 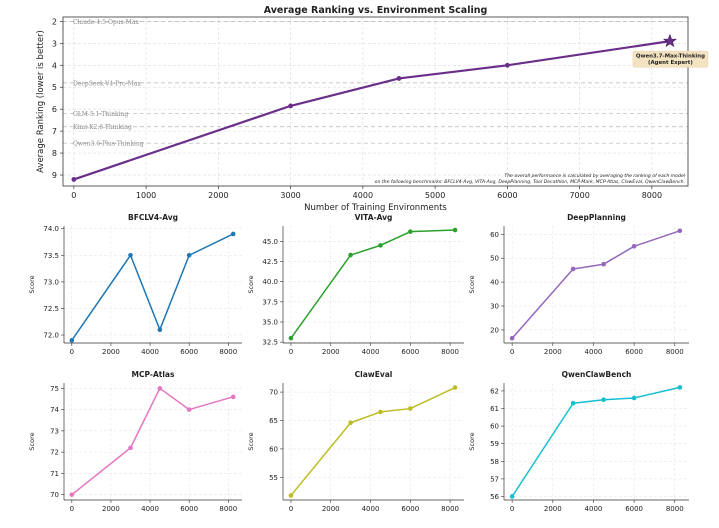 What do you see at coordinates (273, 421) in the screenshot?
I see `subplot-y-tick-label: 65` at bounding box center [273, 421].